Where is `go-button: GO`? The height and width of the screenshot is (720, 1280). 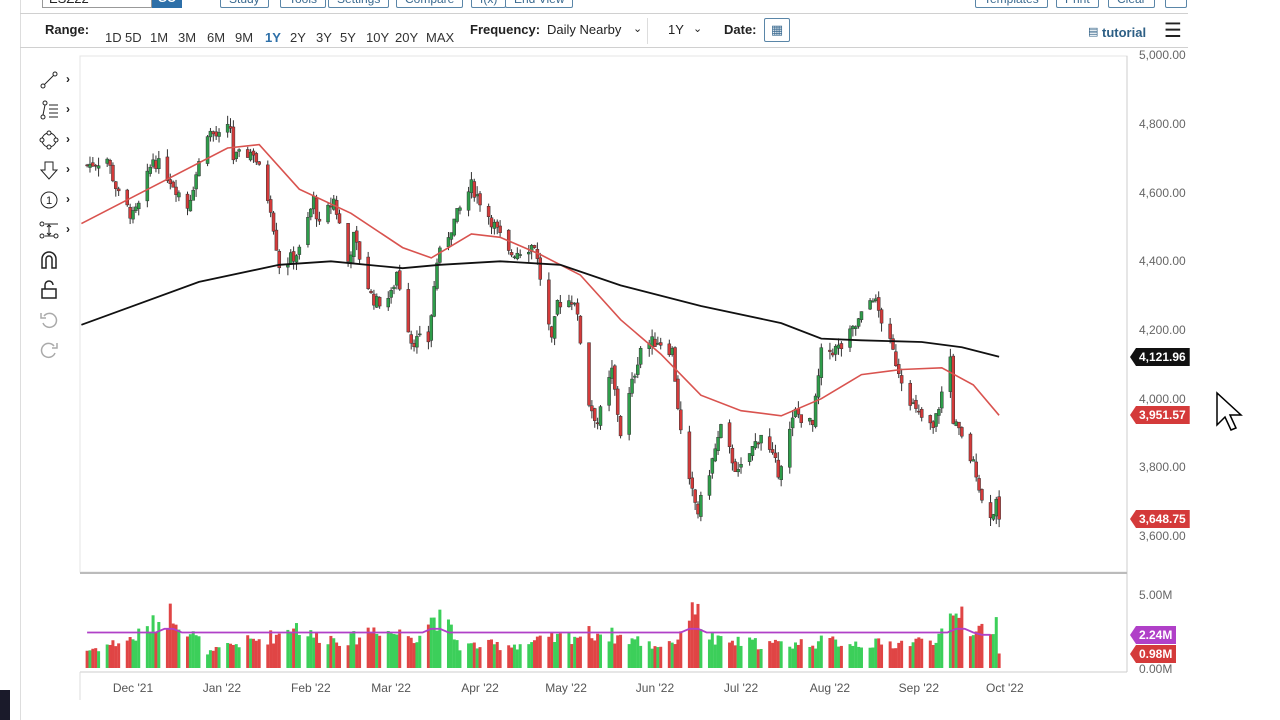 go-button: GO is located at coordinates (167, 4).